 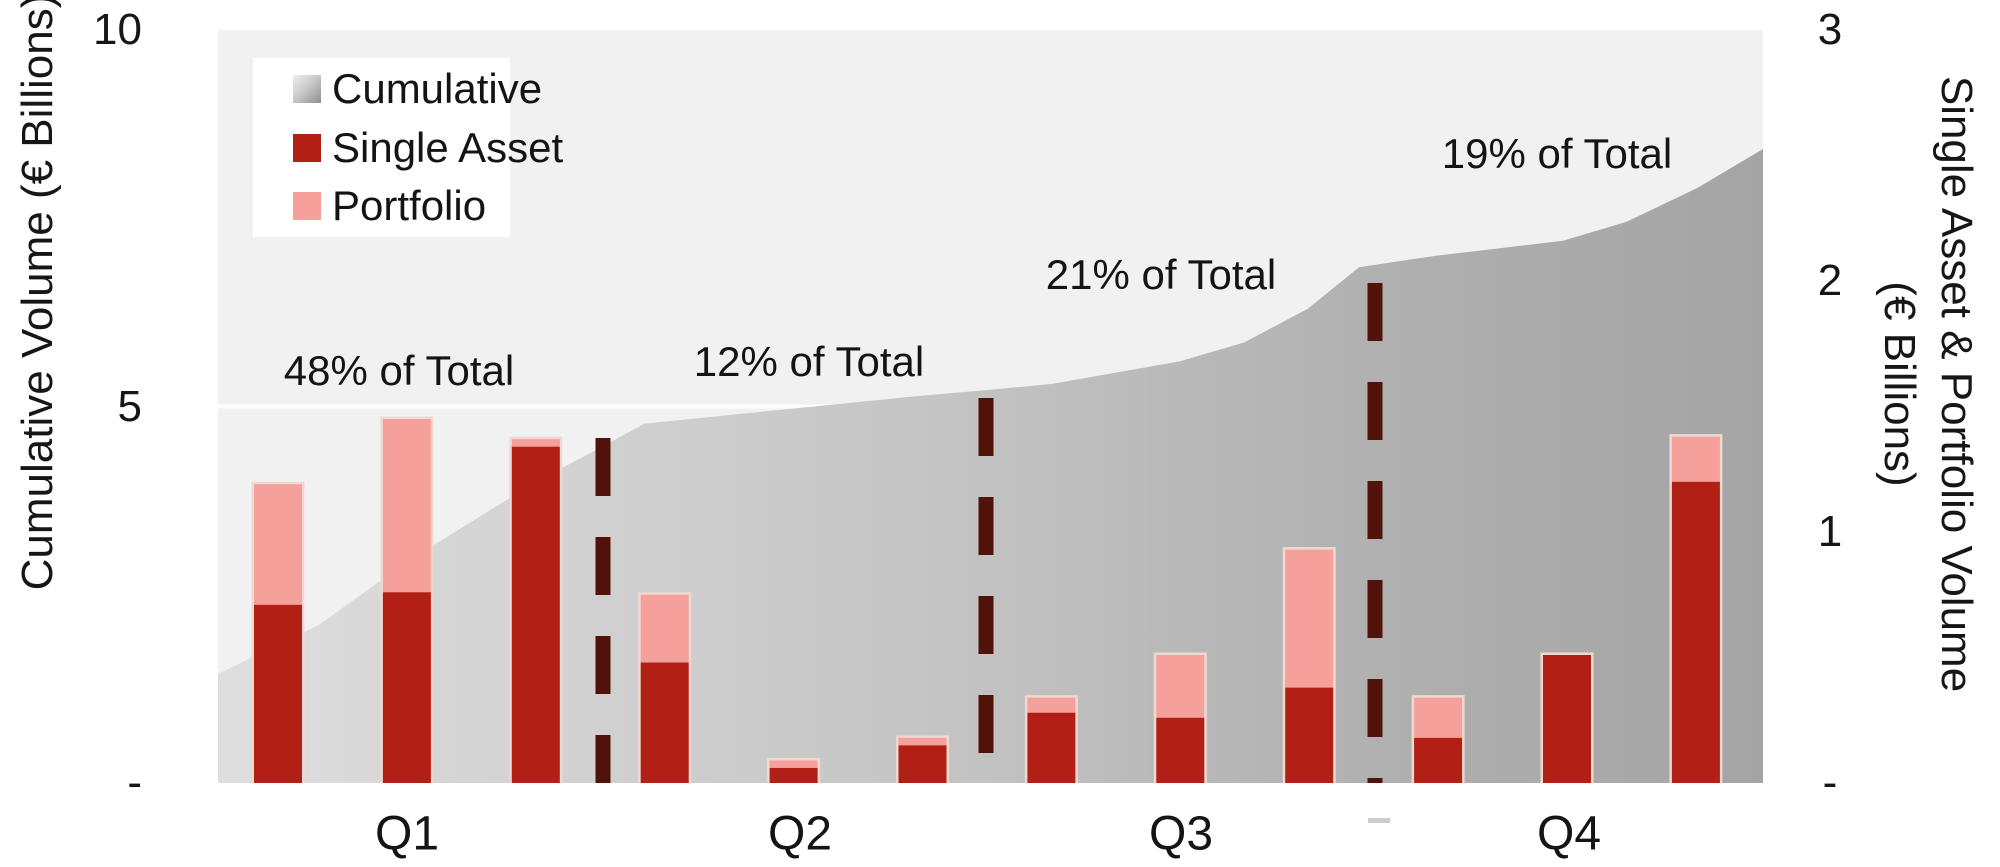 What do you see at coordinates (1557, 153) in the screenshot?
I see `annotation-q4: 19% of Total` at bounding box center [1557, 153].